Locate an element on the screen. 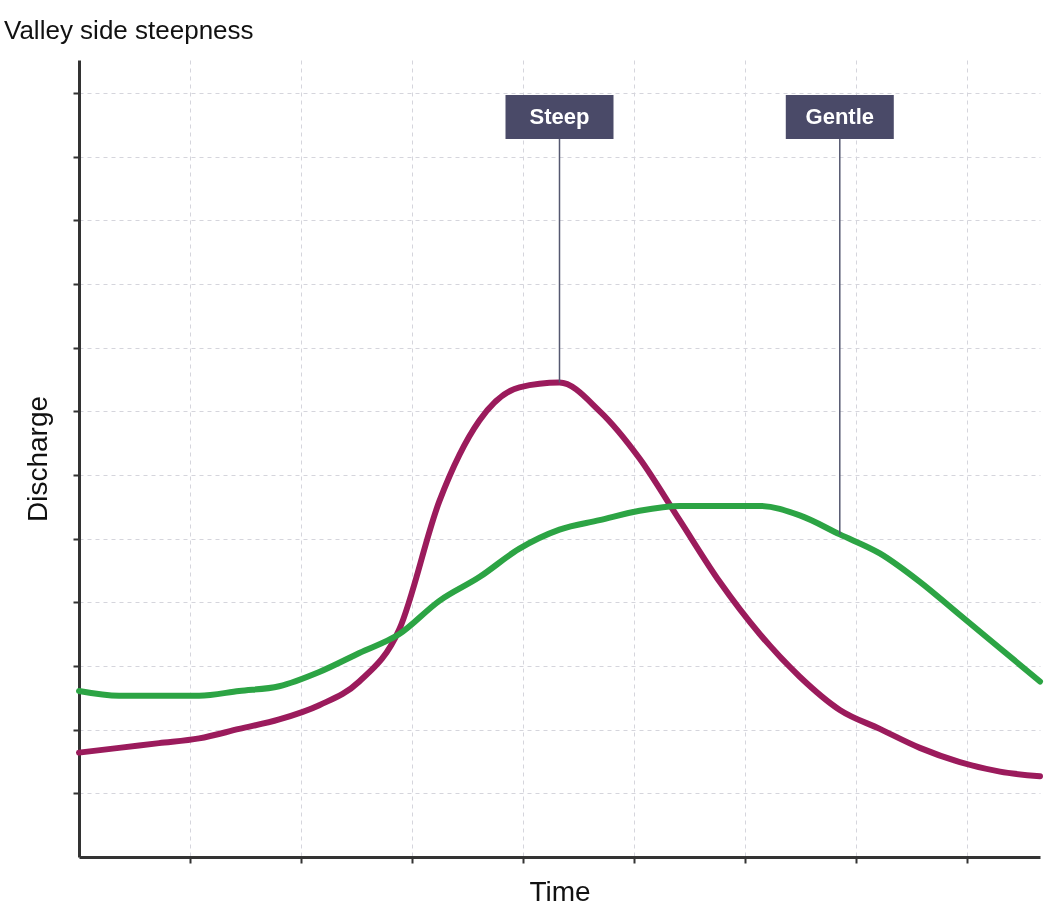 This screenshot has width=1049, height=920. chart-title: Valley side steepness is located at coordinates (129, 30).